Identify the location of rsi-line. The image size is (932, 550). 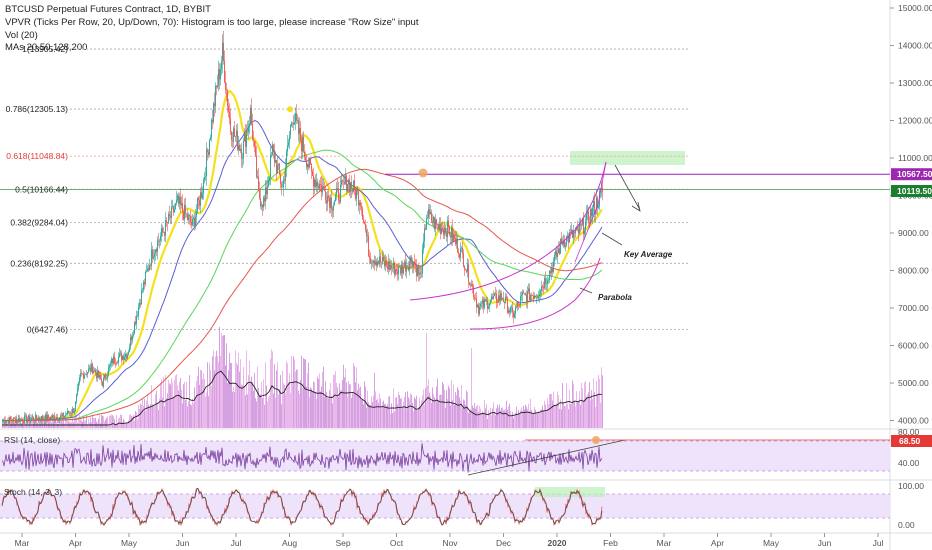
(302, 458).